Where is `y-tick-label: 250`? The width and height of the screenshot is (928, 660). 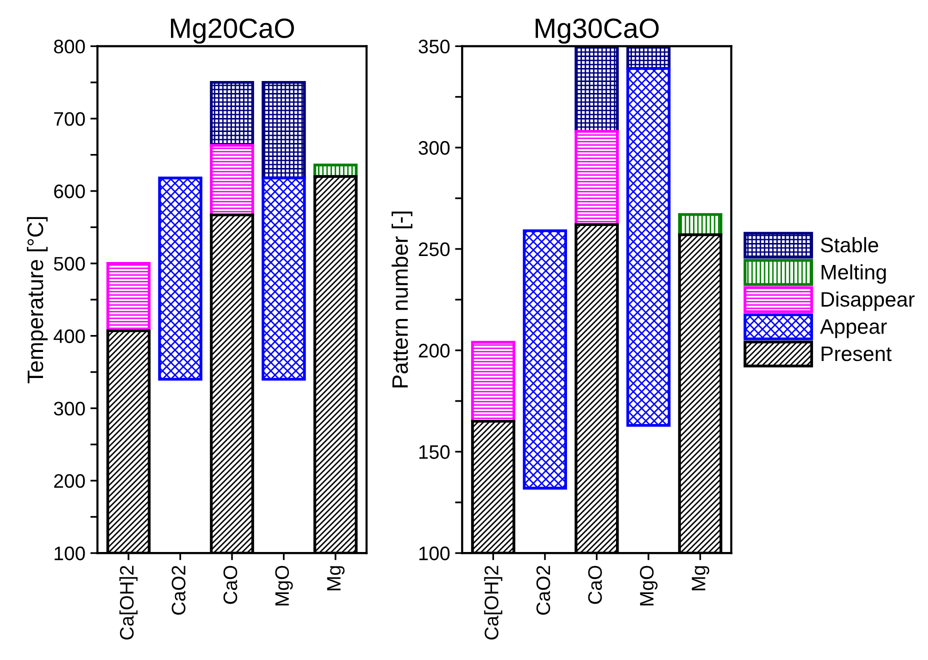 y-tick-label: 250 is located at coordinates (434, 249).